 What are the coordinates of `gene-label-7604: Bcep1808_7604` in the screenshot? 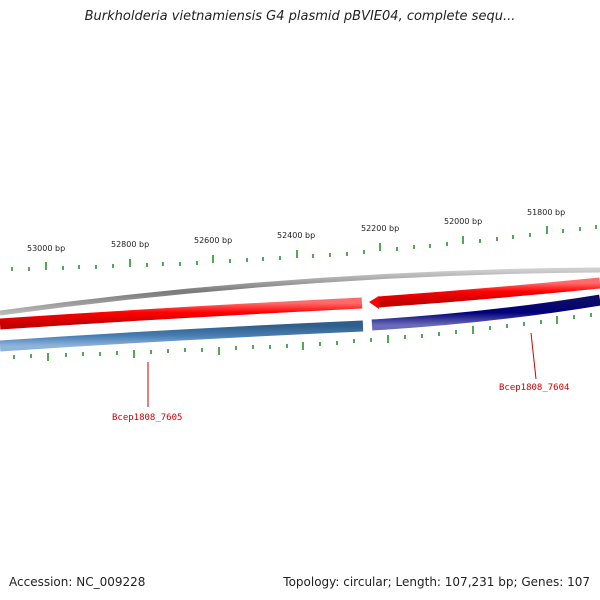 It's located at (534, 388).